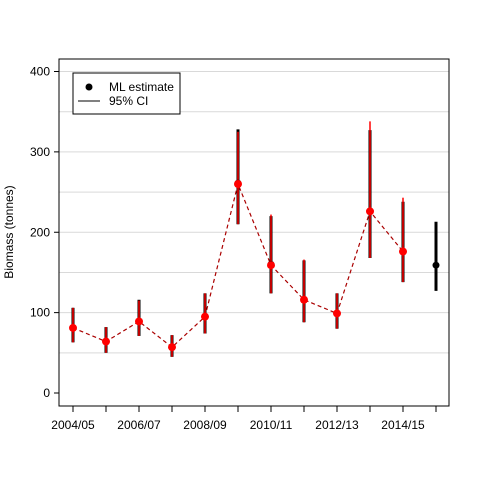 Image resolution: width=480 pixels, height=480 pixels. I want to click on legend-box, so click(126, 93).